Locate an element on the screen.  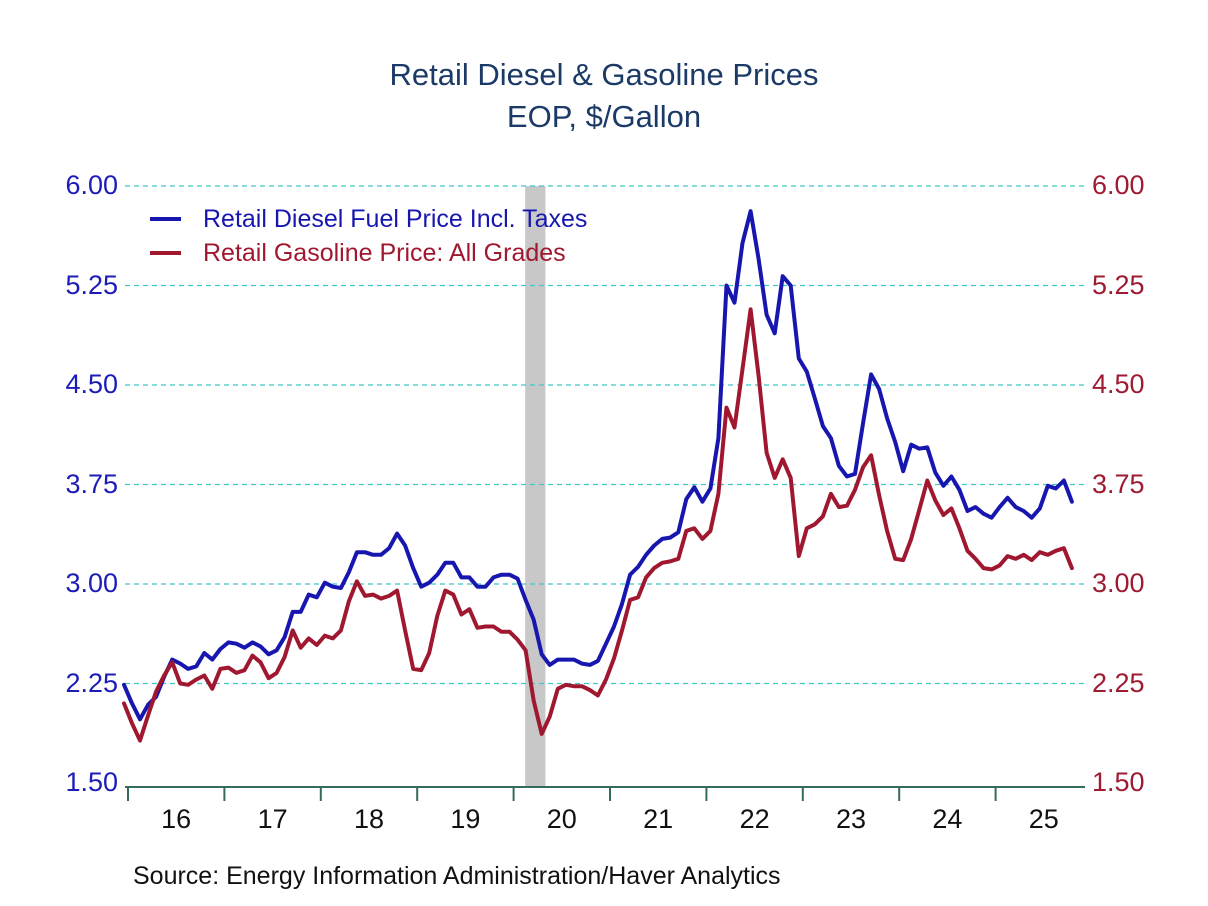
x-axis-label: 25 is located at coordinates (1043, 819).